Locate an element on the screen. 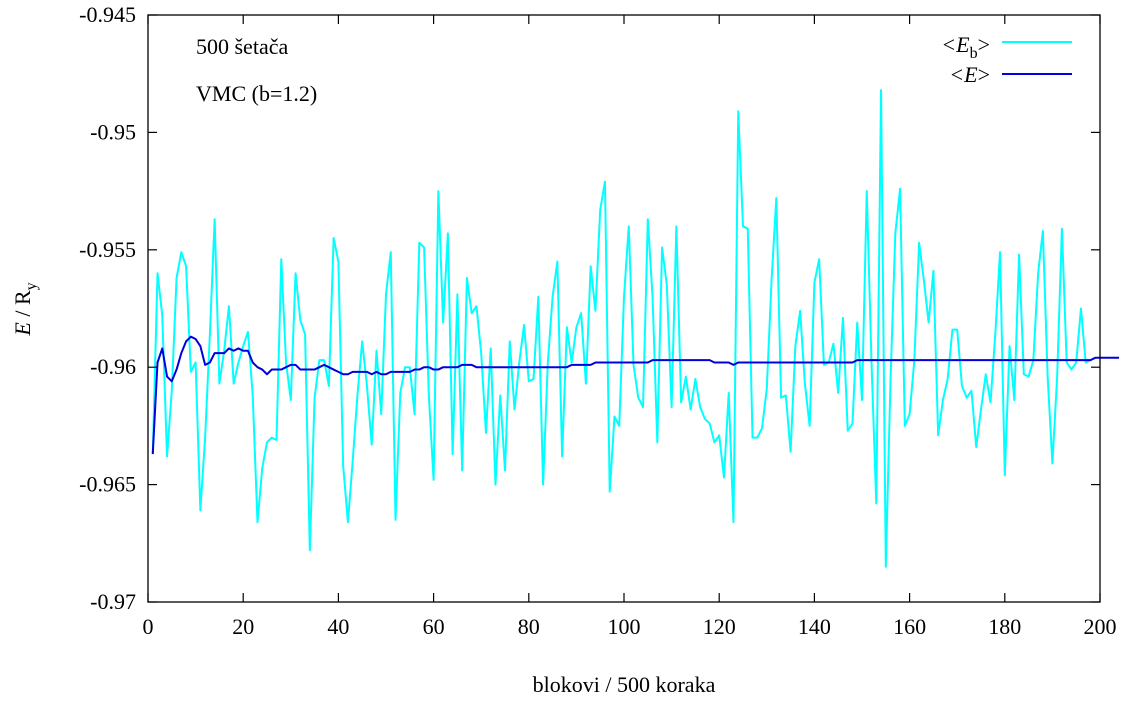  y-axis-label: E / Ry is located at coordinates (25, 309).